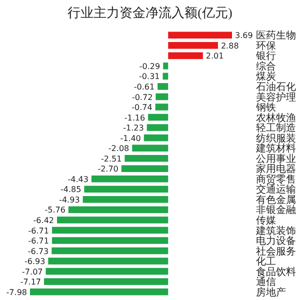 Image resolution: width=300 pixels, height=300 pixels. What do you see at coordinates (266, 76) in the screenshot?
I see `y-tick-label: 煤炭` at bounding box center [266, 76].